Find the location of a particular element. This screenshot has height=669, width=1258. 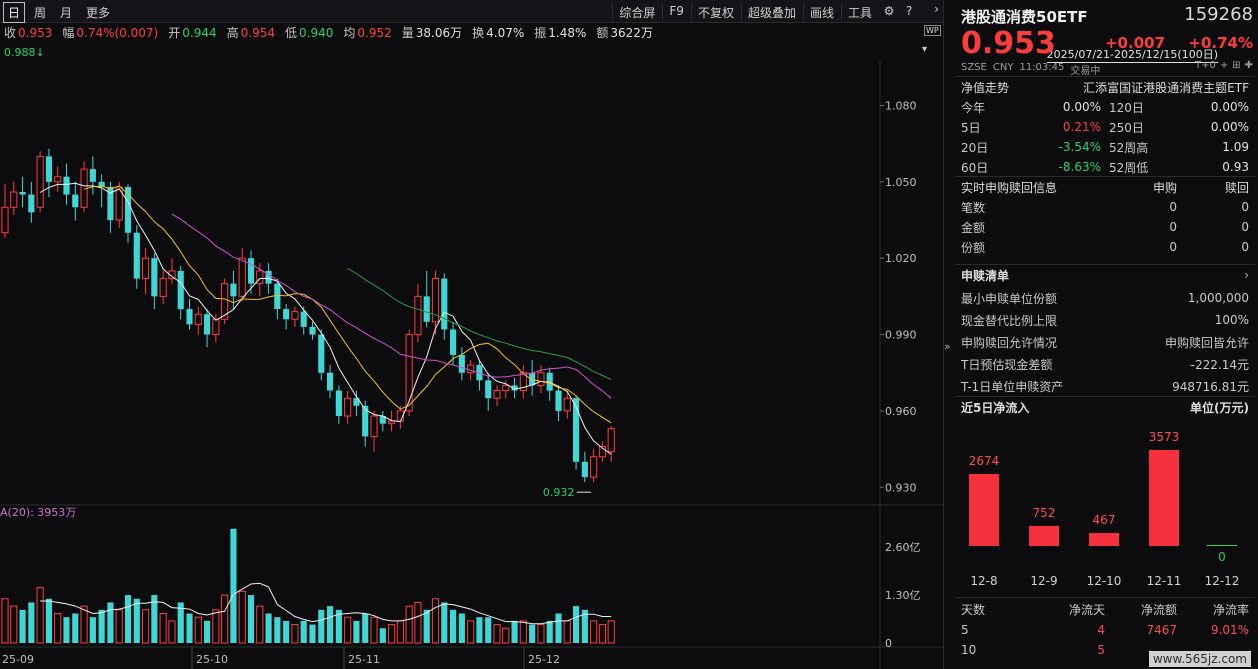

no-adjust-button: 不复权 is located at coordinates (715, 12).